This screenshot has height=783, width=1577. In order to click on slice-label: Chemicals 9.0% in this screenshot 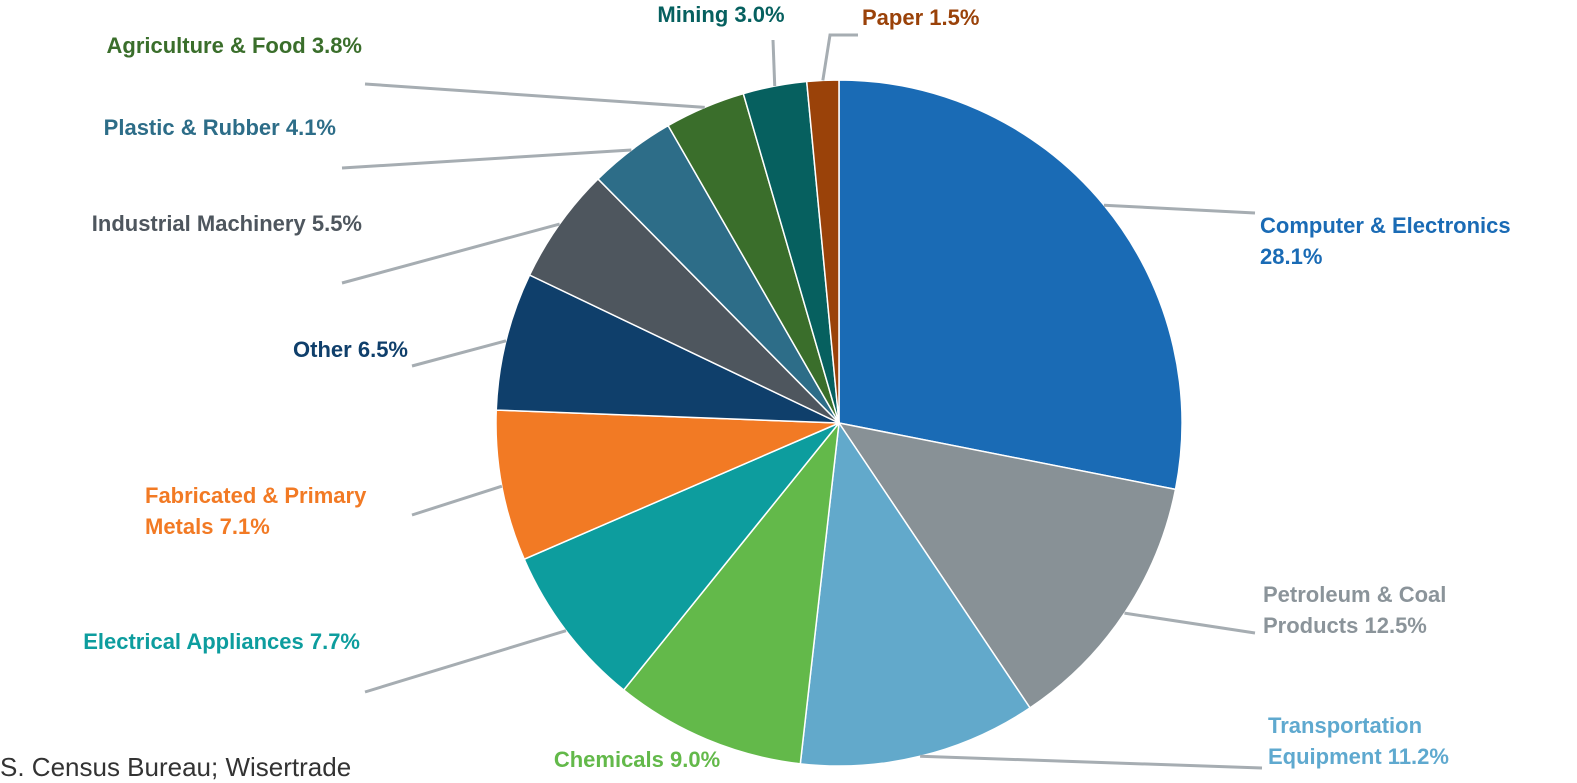, I will do `click(637, 759)`.